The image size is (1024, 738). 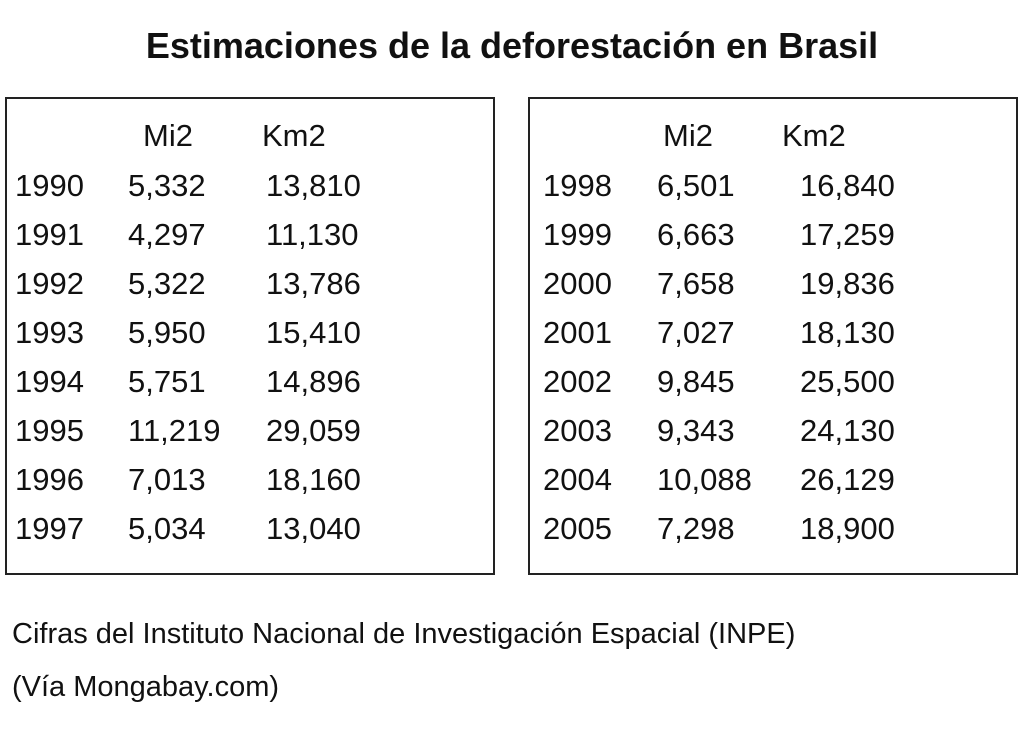 I want to click on row-year: 2005, so click(x=577, y=528).